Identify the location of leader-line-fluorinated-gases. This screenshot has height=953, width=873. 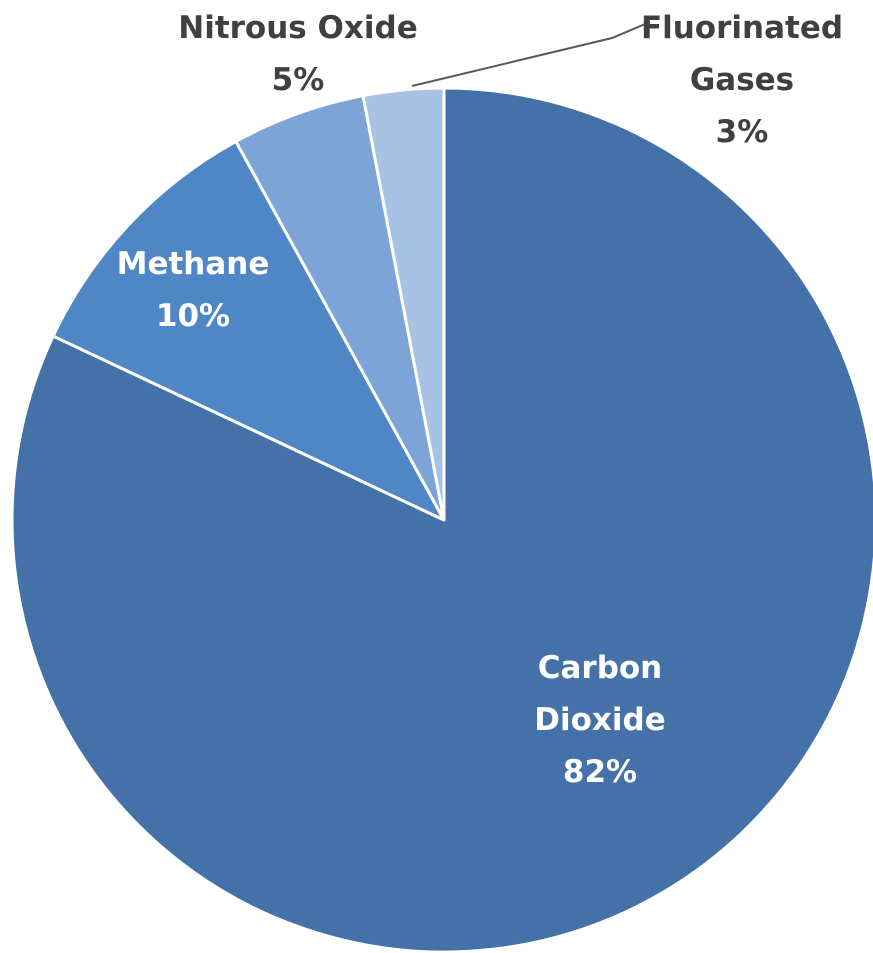
(531, 54).